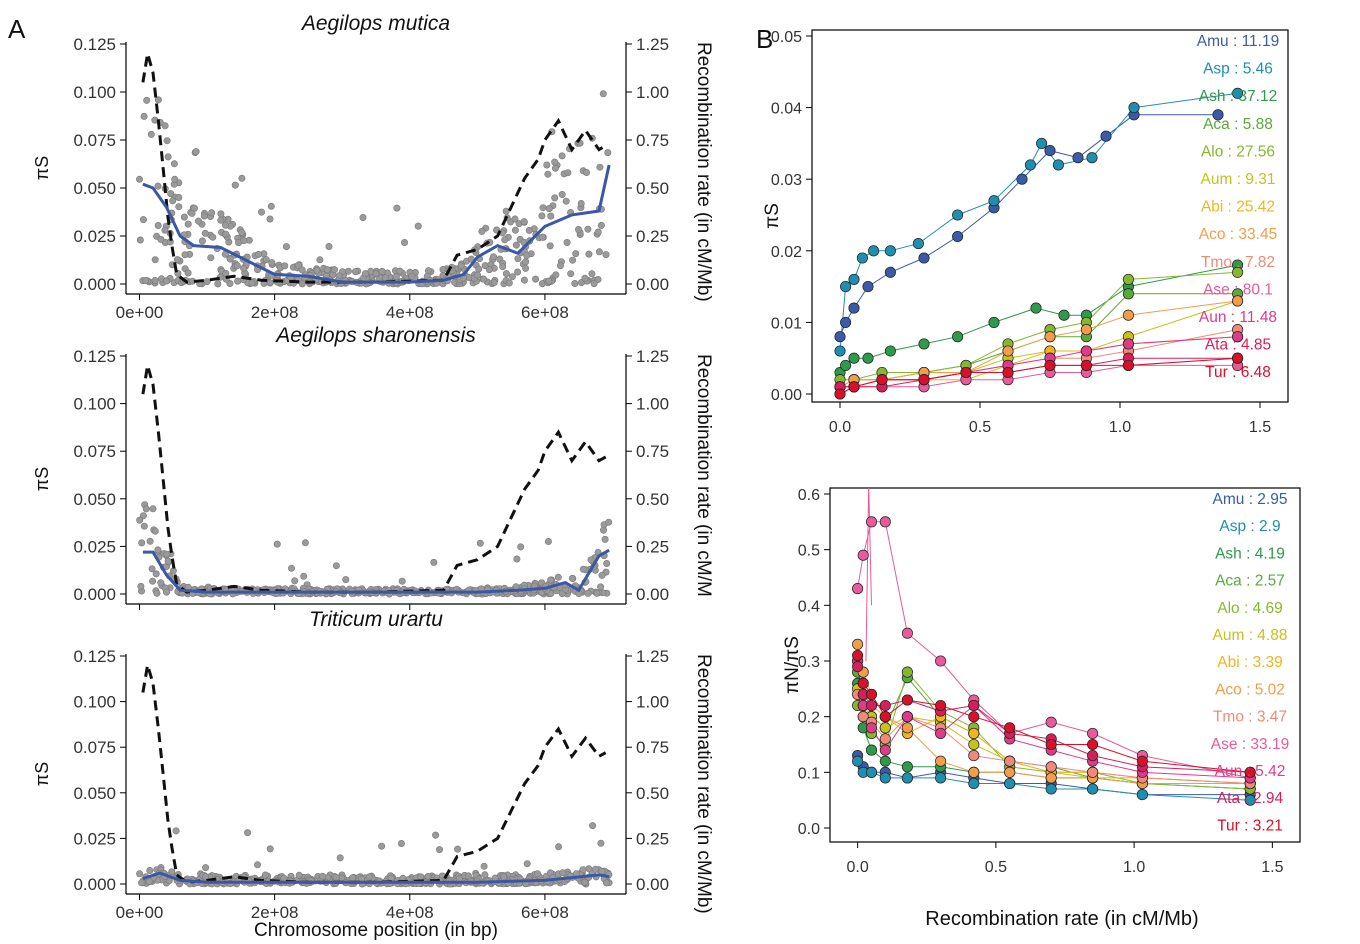  Describe the element at coordinates (94, 188) in the screenshot. I see `y-tick-label: 0.050` at that location.